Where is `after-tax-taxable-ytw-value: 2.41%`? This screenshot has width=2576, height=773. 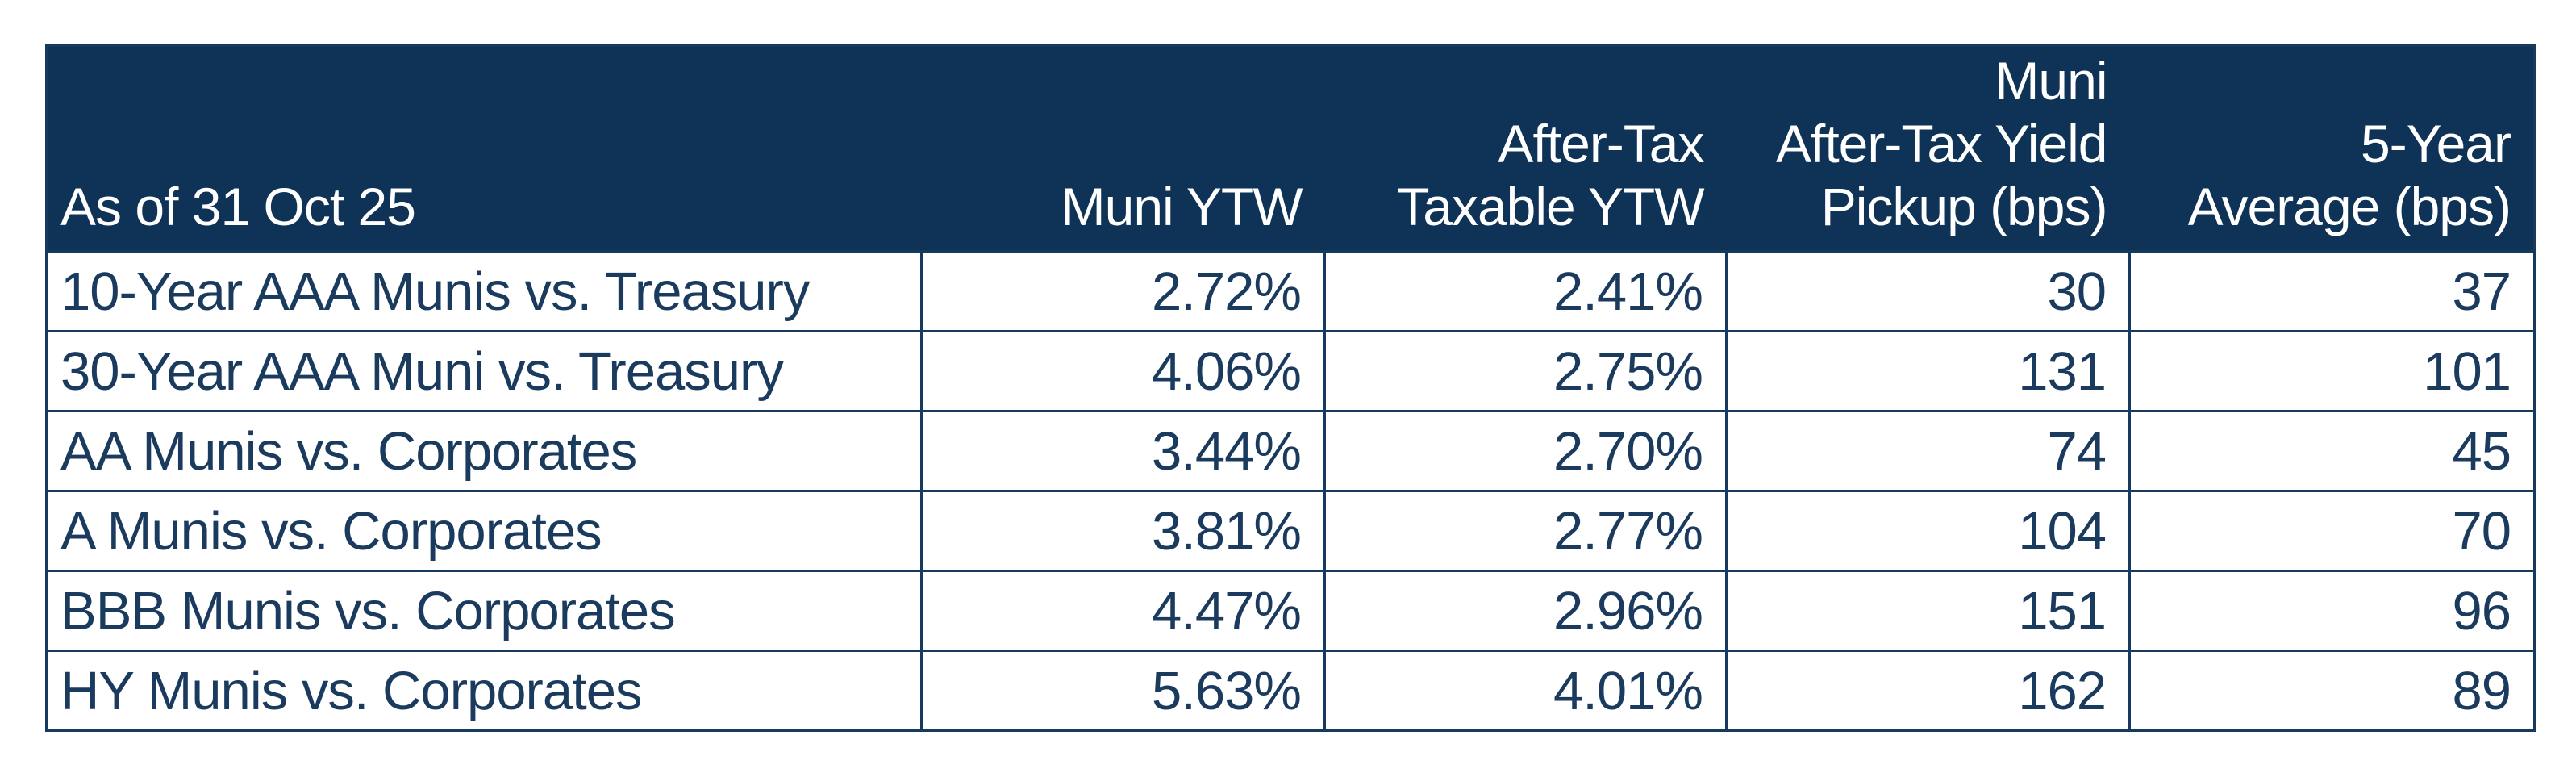
after-tax-taxable-ytw-value: 2.41% is located at coordinates (1525, 291).